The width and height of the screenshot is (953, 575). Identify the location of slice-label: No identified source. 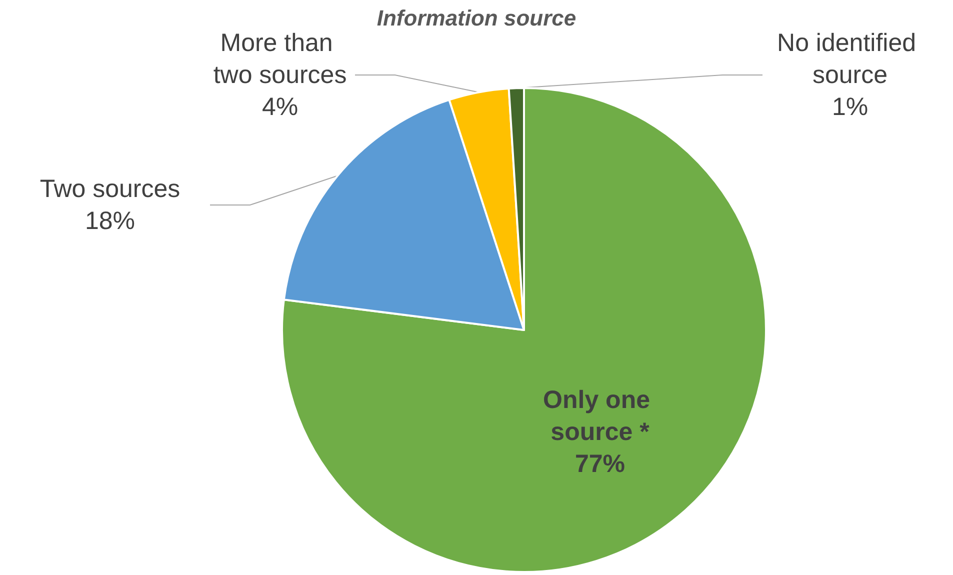
(850, 59).